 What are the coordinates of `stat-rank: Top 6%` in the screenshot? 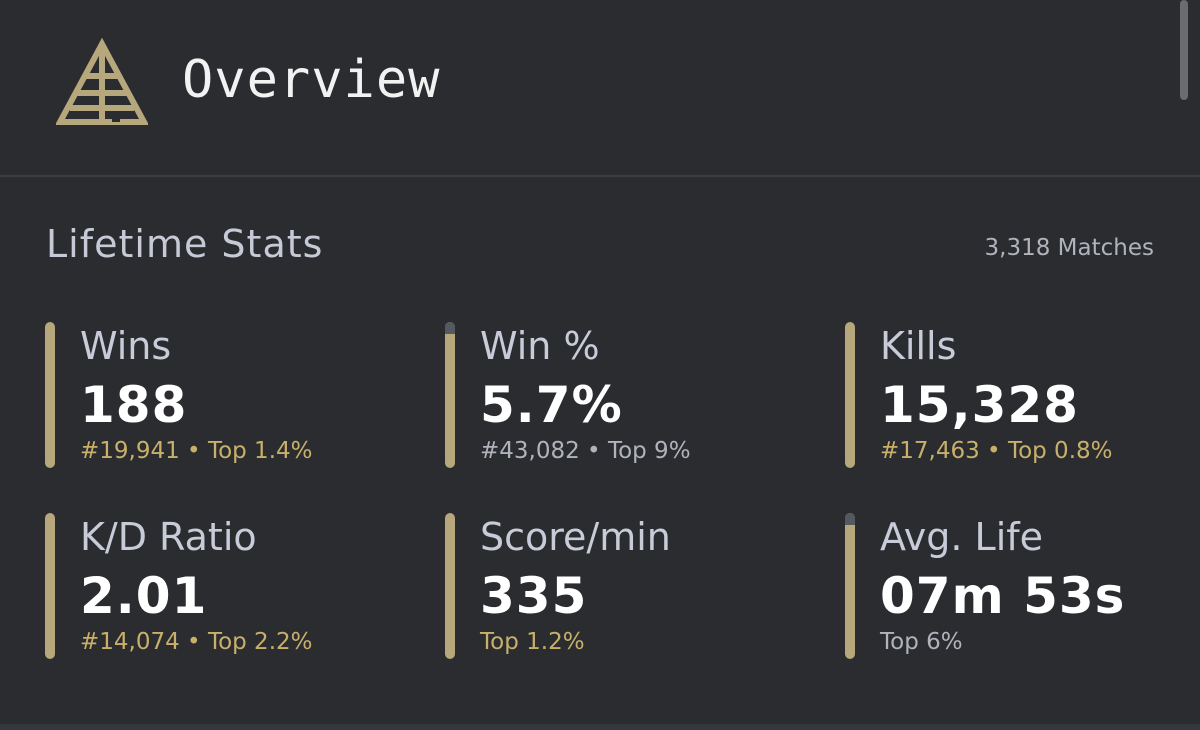 It's located at (921, 642).